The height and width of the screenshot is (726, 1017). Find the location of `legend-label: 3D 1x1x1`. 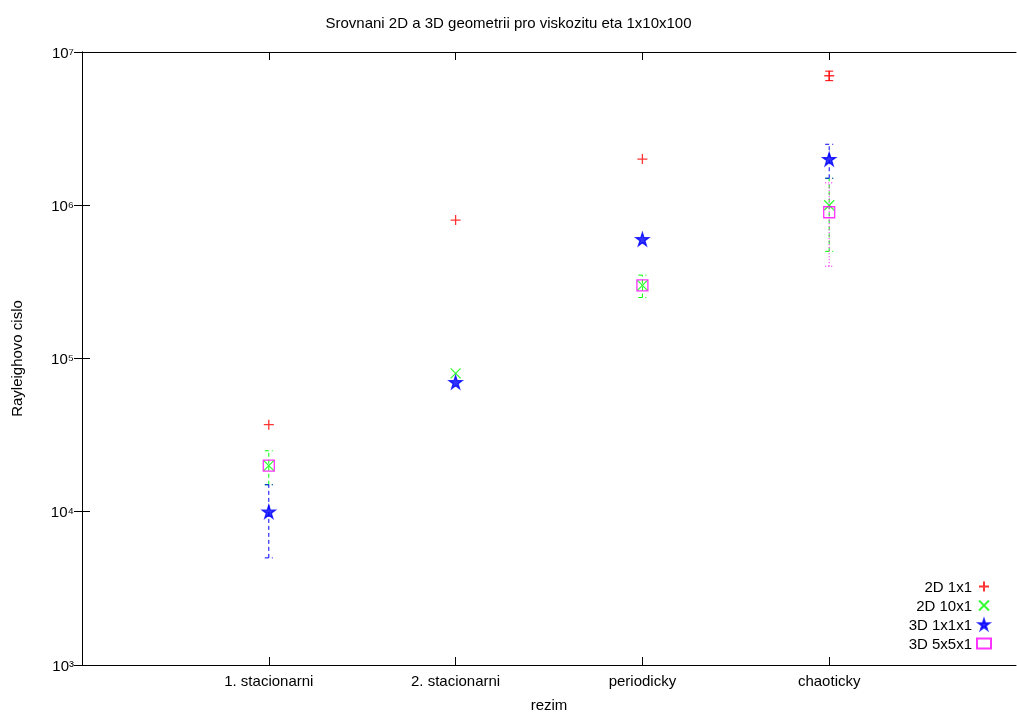

legend-label: 3D 1x1x1 is located at coordinates (940, 624).